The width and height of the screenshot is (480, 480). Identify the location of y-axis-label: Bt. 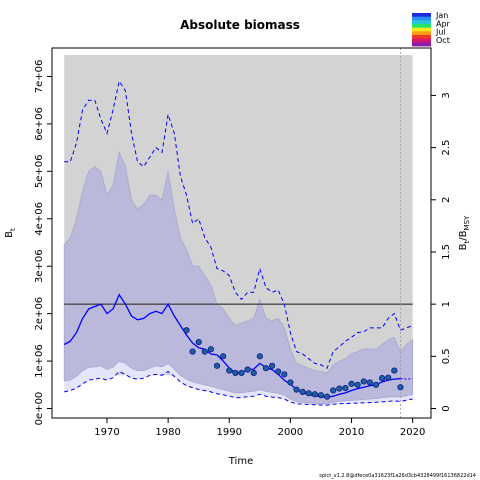
(10, 233).